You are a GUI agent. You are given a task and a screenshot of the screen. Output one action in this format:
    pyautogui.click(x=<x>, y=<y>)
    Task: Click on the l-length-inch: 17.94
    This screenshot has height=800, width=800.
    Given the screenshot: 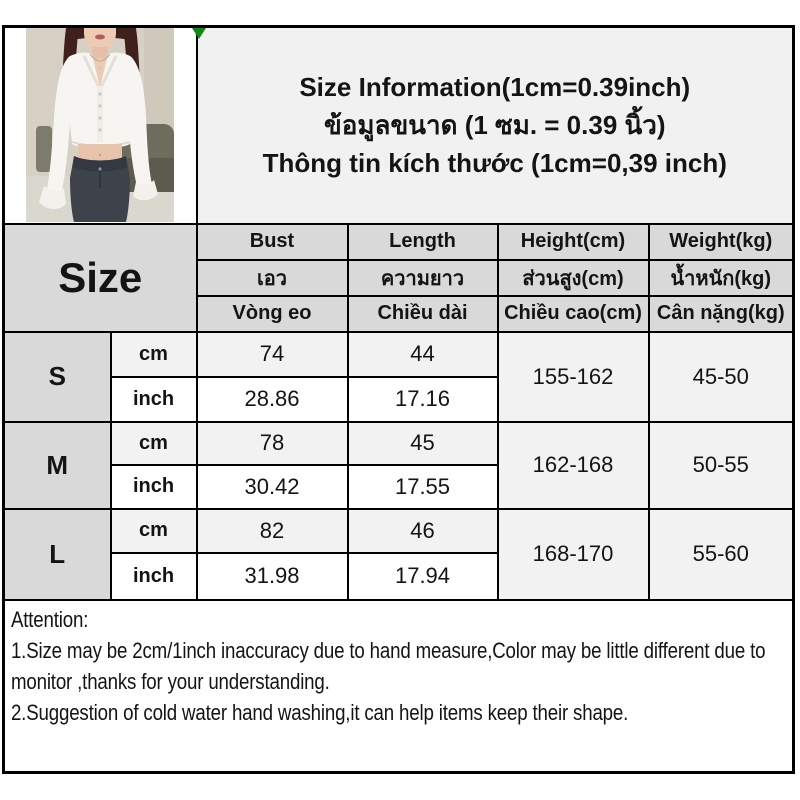 What is the action you would take?
    pyautogui.click(x=422, y=576)
    